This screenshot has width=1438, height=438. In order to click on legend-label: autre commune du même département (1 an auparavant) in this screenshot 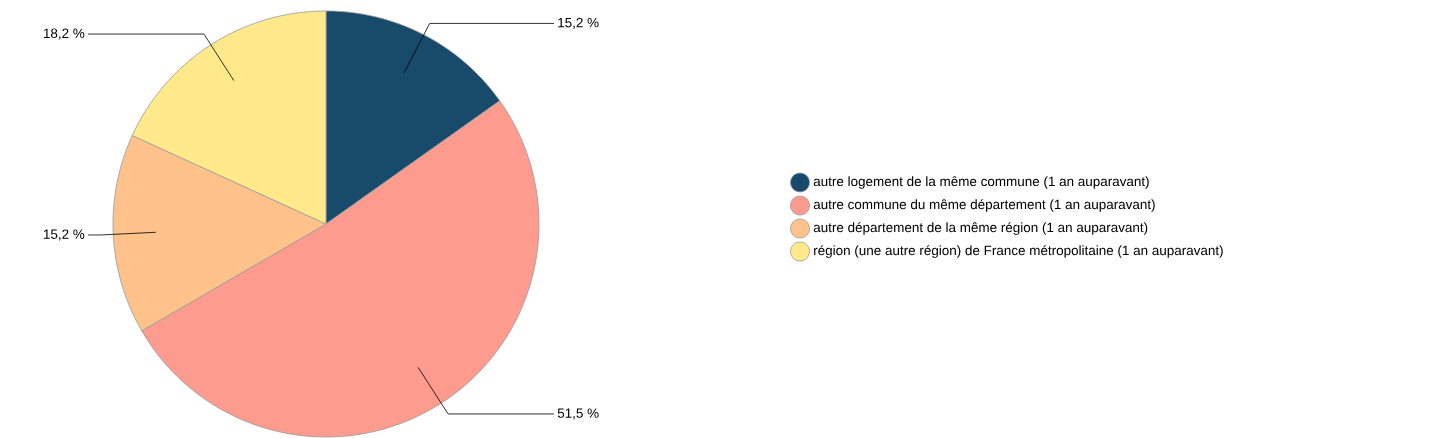, I will do `click(984, 205)`.